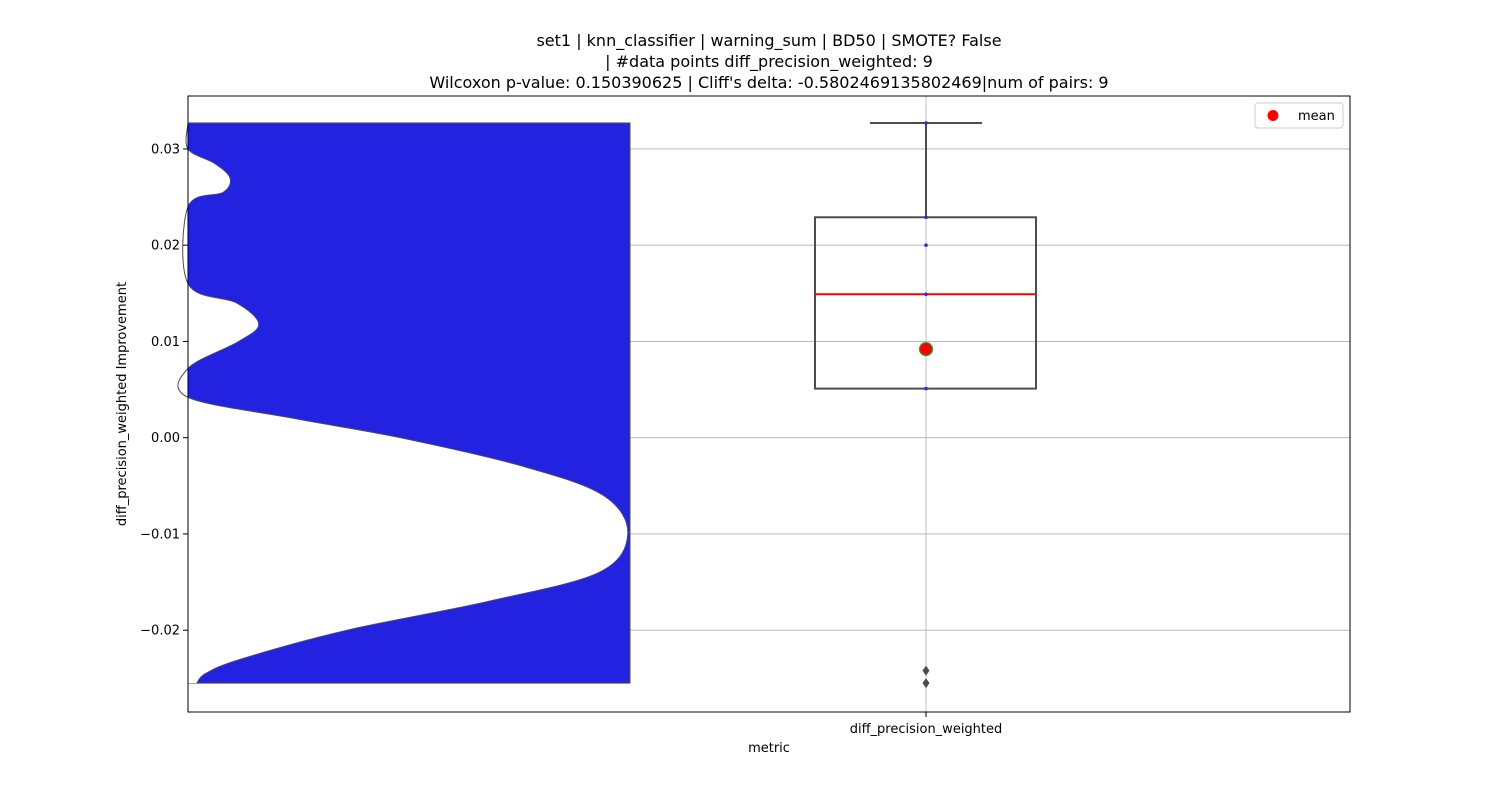 This screenshot has height=800, width=1500. Describe the element at coordinates (769, 748) in the screenshot. I see `x-axis-label: metric` at that location.